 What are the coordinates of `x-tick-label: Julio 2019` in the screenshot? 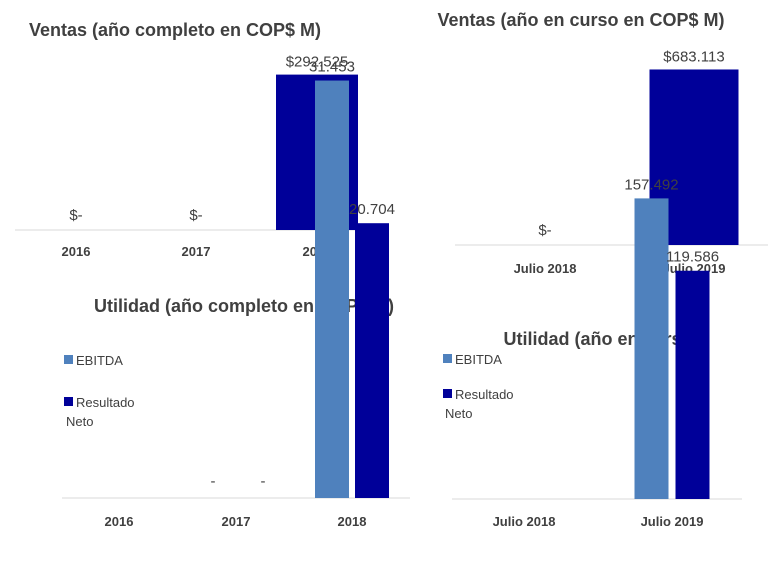 It's located at (672, 521).